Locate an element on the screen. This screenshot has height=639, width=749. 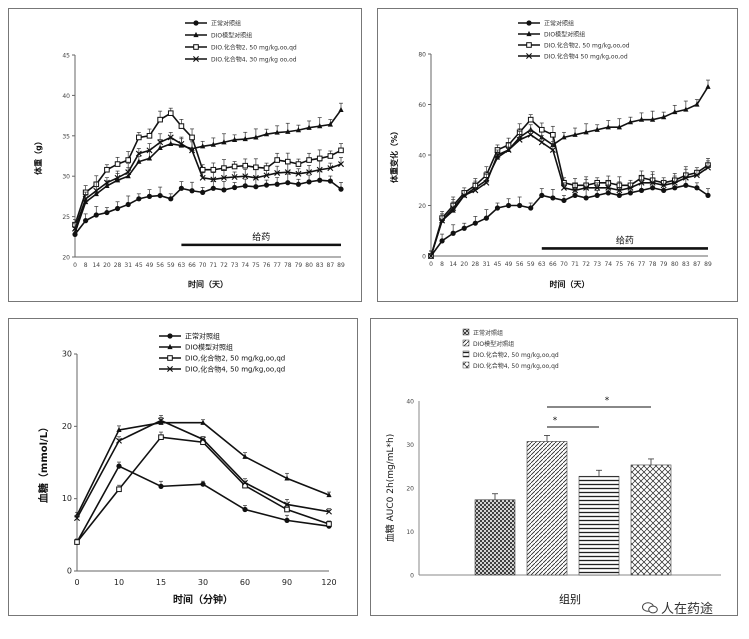
y-tick-label: 60 is located at coordinates (422, 105).